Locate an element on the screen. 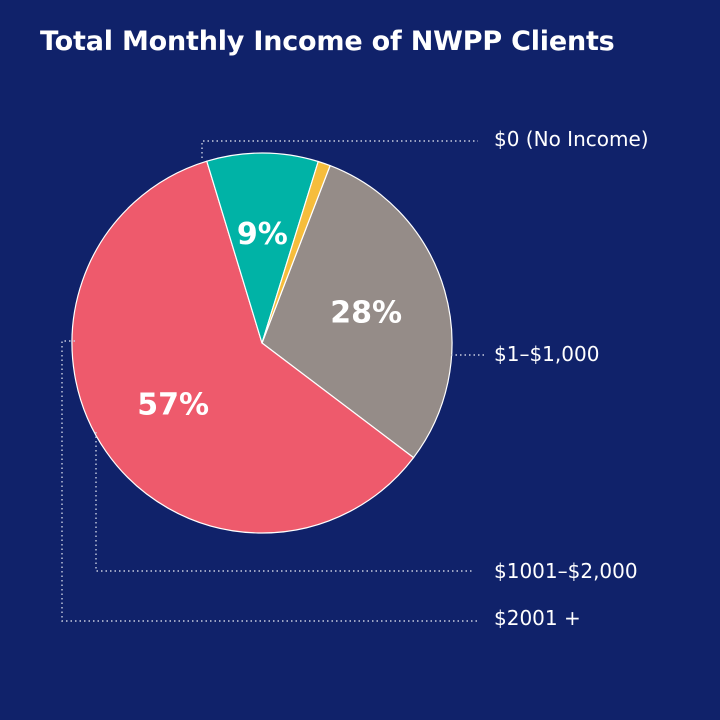 Image resolution: width=720 pixels, height=720 pixels. legend-label-1001-2000: $1001–$2,000 is located at coordinates (566, 571).